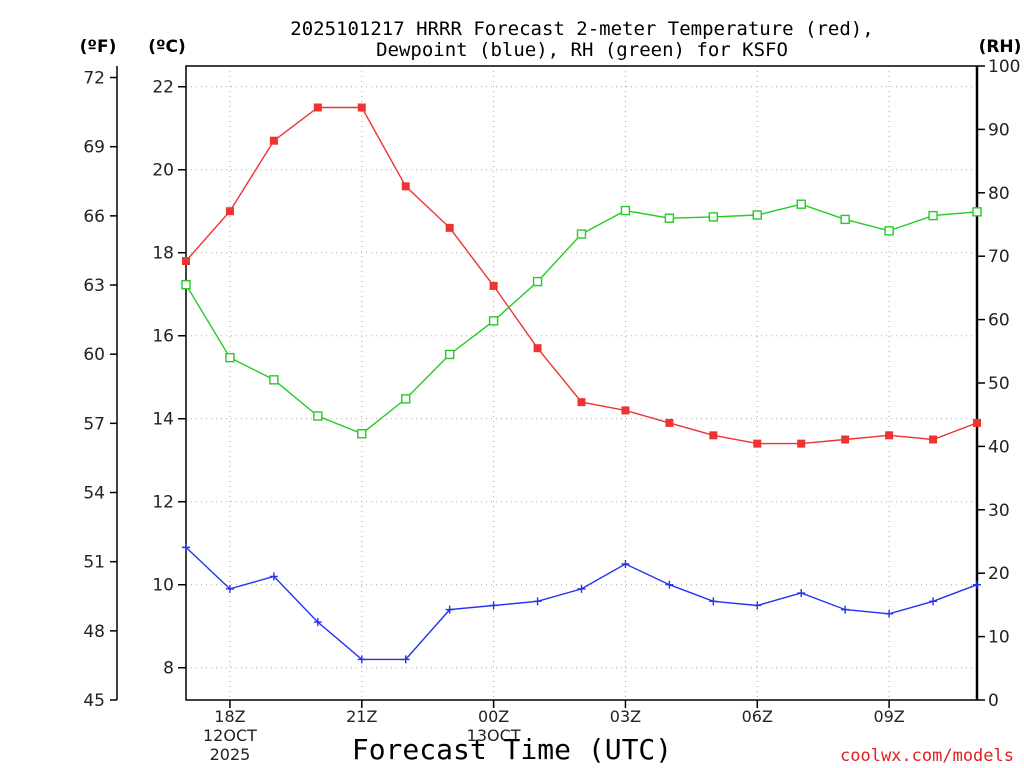 Image resolution: width=1024 pixels, height=768 pixels. What do you see at coordinates (625, 716) in the screenshot?
I see `x-tick-label: 03Z` at bounding box center [625, 716].